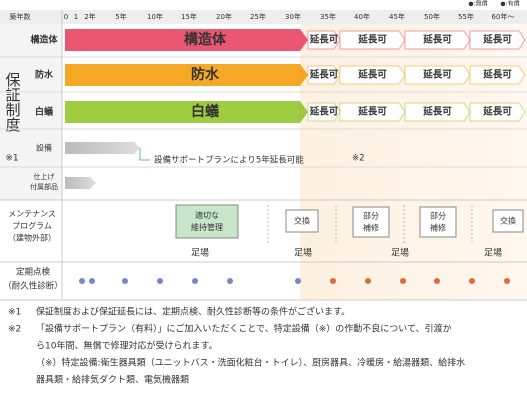  What do you see at coordinates (224, 16) in the screenshot?
I see `year-label: 20年` at bounding box center [224, 16].